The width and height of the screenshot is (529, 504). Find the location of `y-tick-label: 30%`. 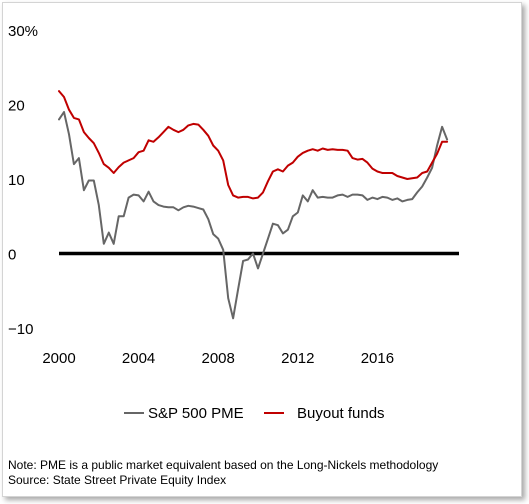

y-tick-label: 30% is located at coordinates (23, 31).